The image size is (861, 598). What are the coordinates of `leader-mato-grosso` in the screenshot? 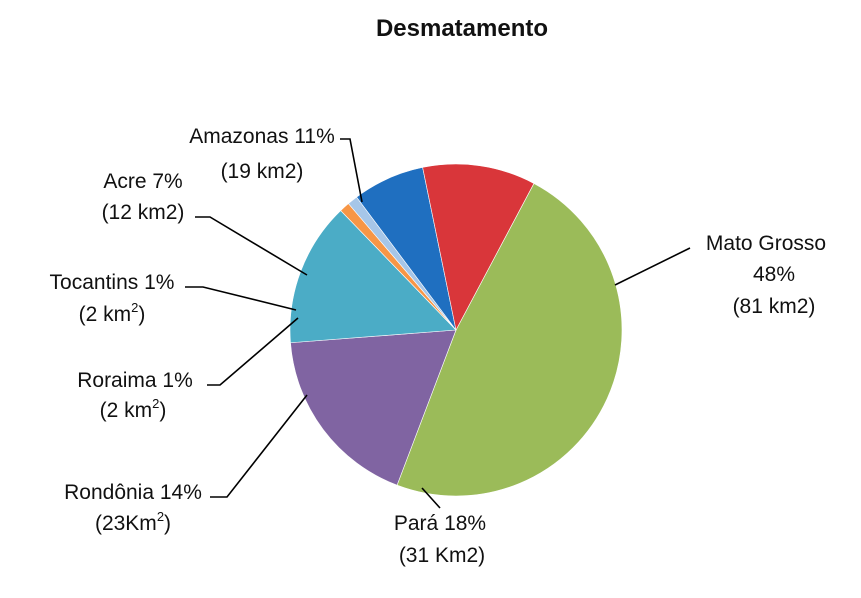 It's located at (652, 266).